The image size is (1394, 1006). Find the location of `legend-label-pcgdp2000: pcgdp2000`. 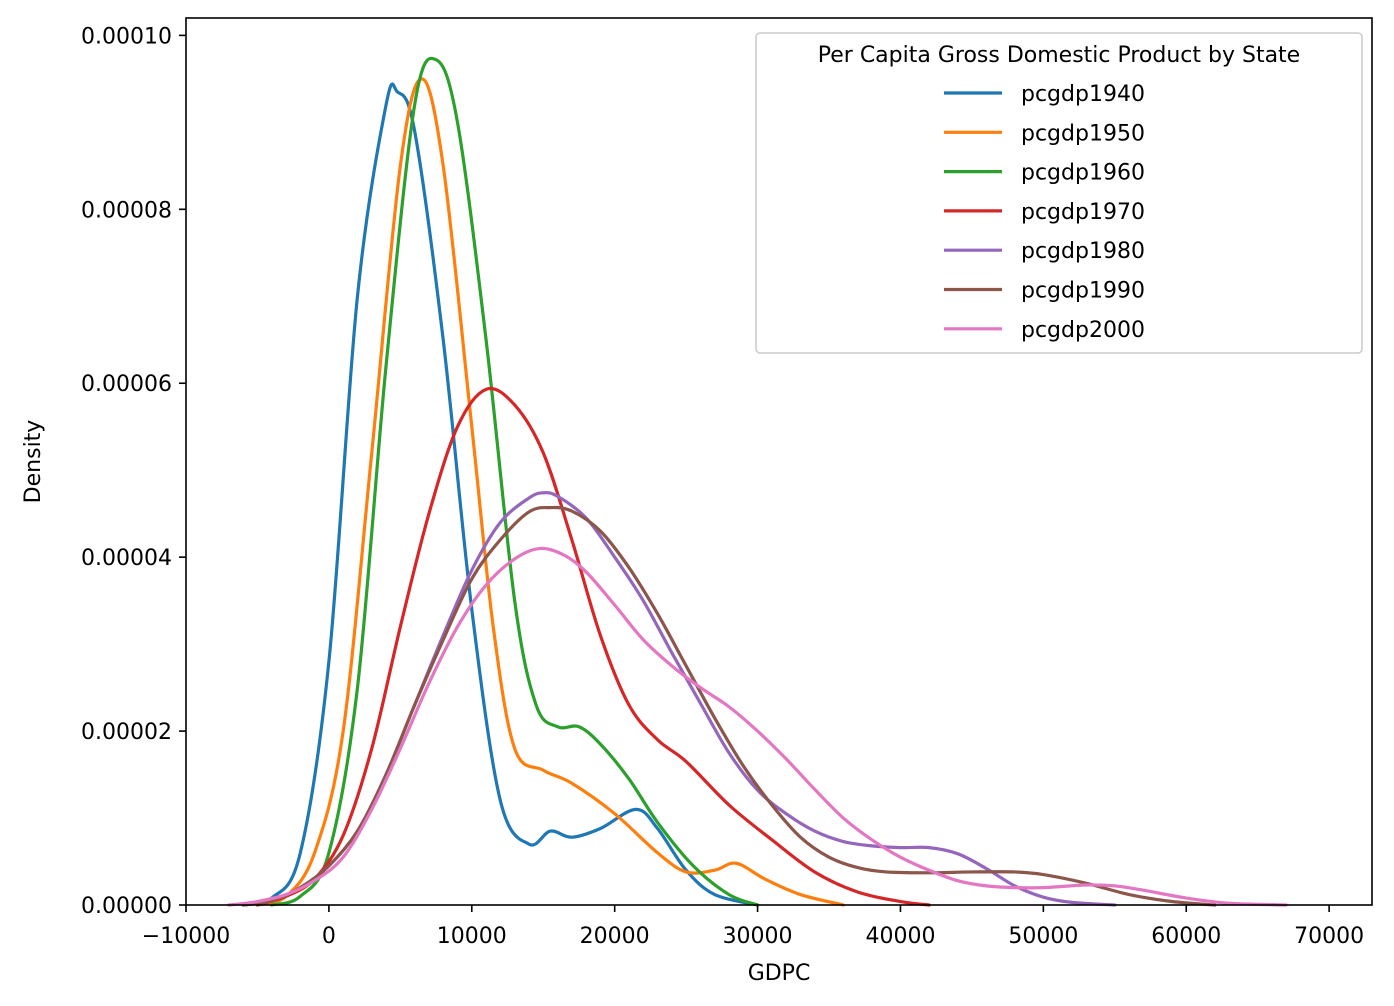

legend-label-pcgdp2000: pcgdp2000 is located at coordinates (1083, 330).